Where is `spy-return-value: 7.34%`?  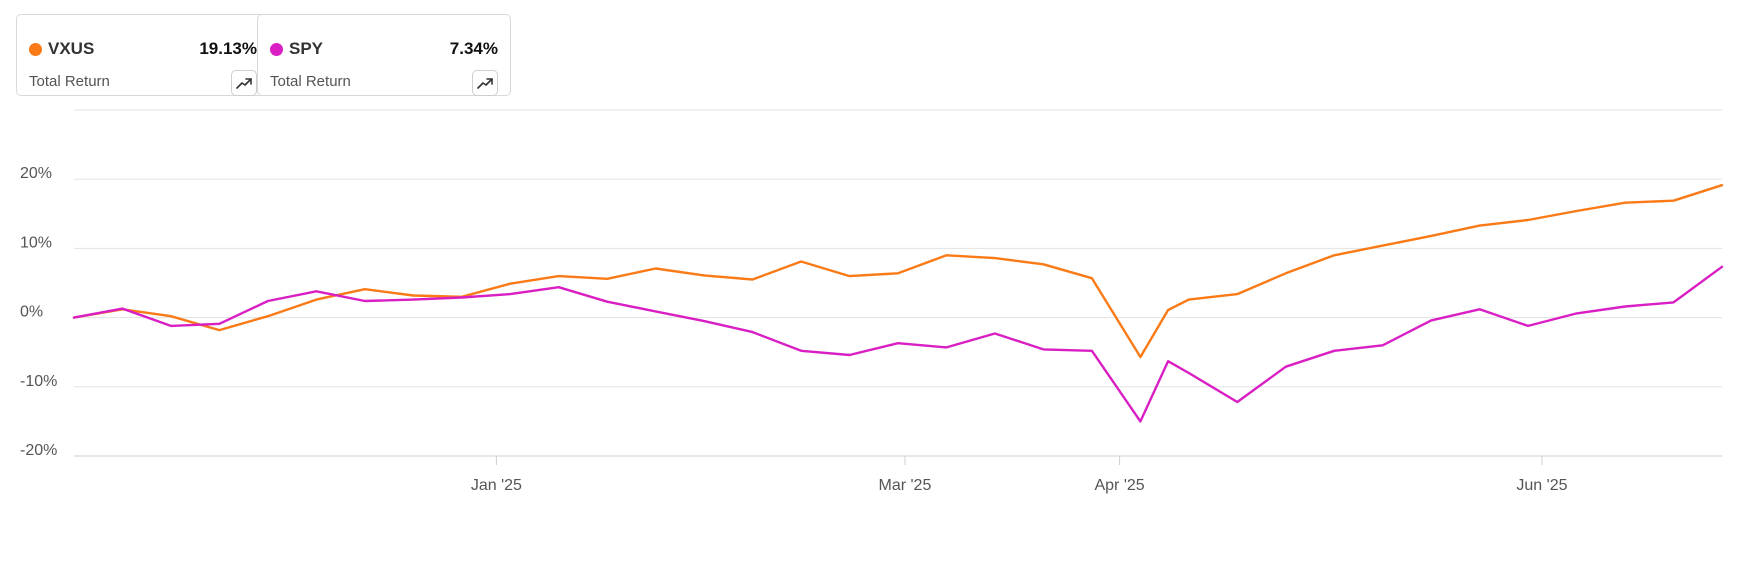
spy-return-value: 7.34% is located at coordinates (473, 48).